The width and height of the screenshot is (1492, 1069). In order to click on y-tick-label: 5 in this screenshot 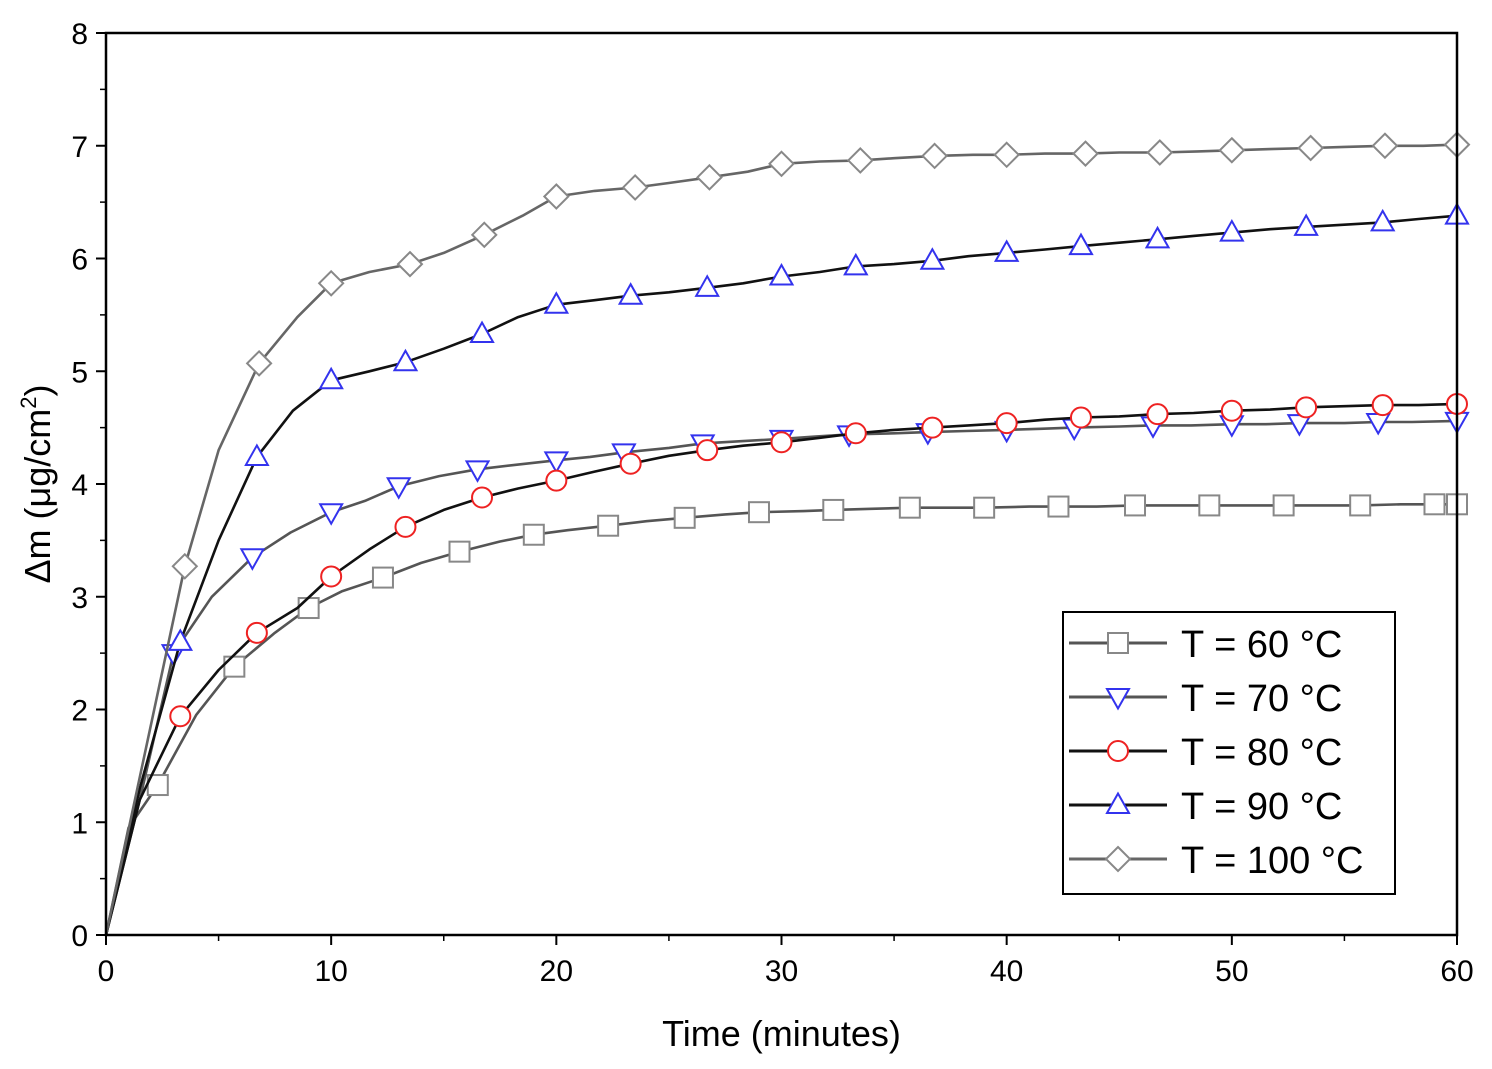, I will do `click(79, 372)`.